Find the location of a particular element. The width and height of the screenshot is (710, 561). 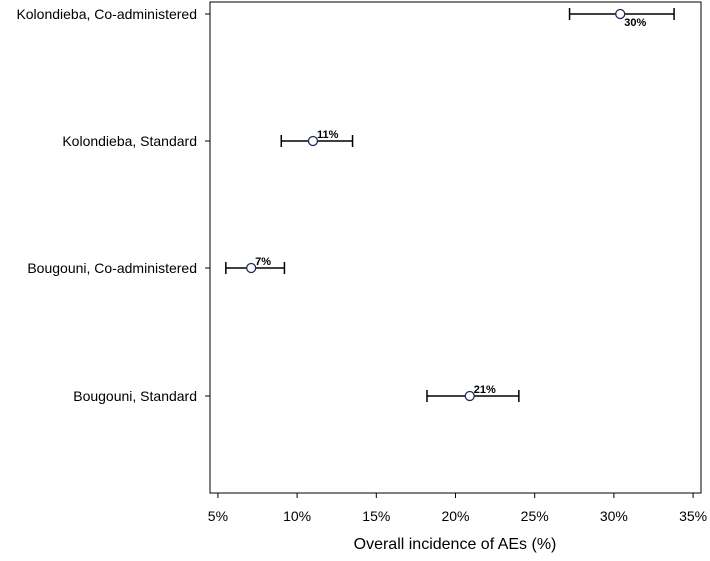

x-tick-label: 35% is located at coordinates (693, 516).